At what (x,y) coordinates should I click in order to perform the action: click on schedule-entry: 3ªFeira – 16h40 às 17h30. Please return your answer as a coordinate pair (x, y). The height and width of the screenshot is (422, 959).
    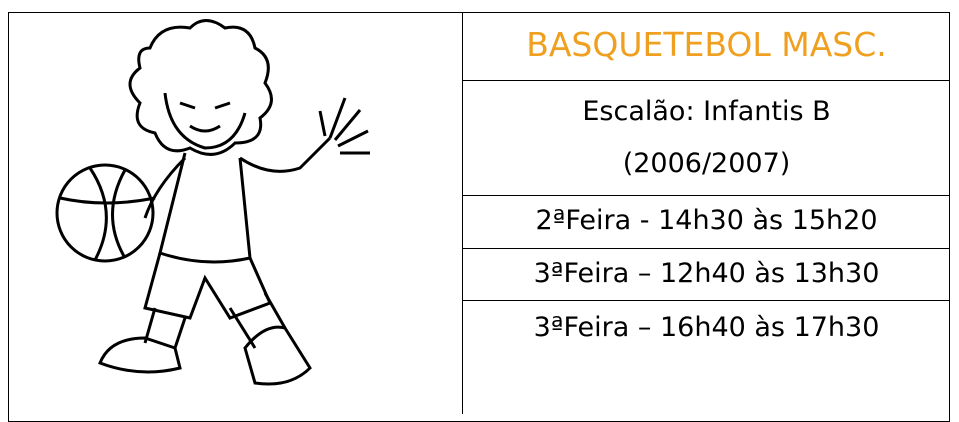
    Looking at the image, I should click on (706, 327).